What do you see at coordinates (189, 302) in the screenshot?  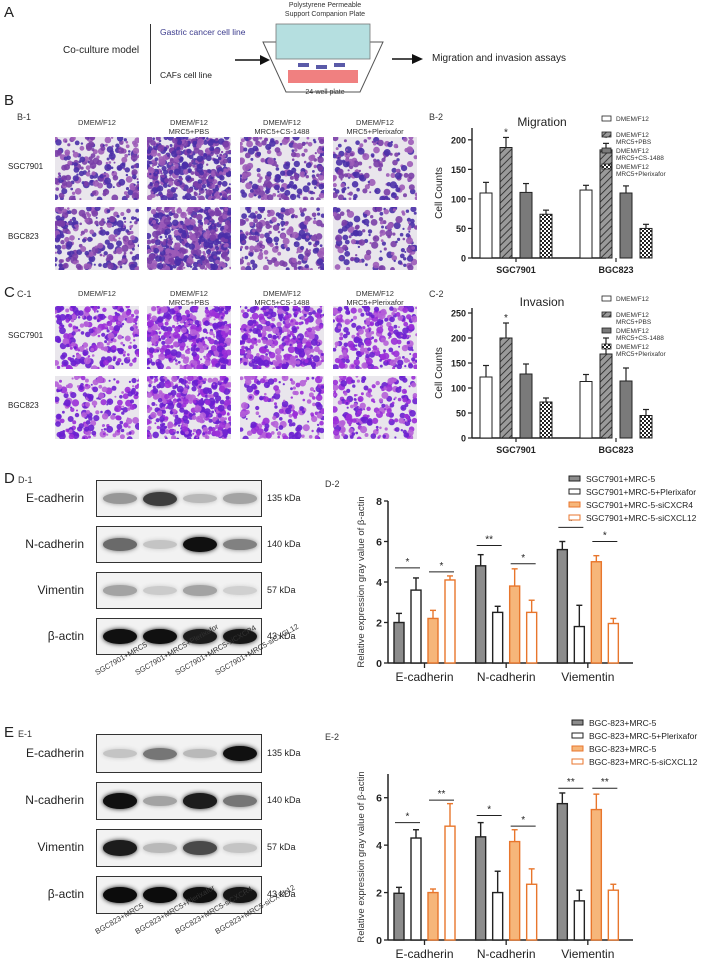 I see `column-header-line2: MRC5+PBS` at bounding box center [189, 302].